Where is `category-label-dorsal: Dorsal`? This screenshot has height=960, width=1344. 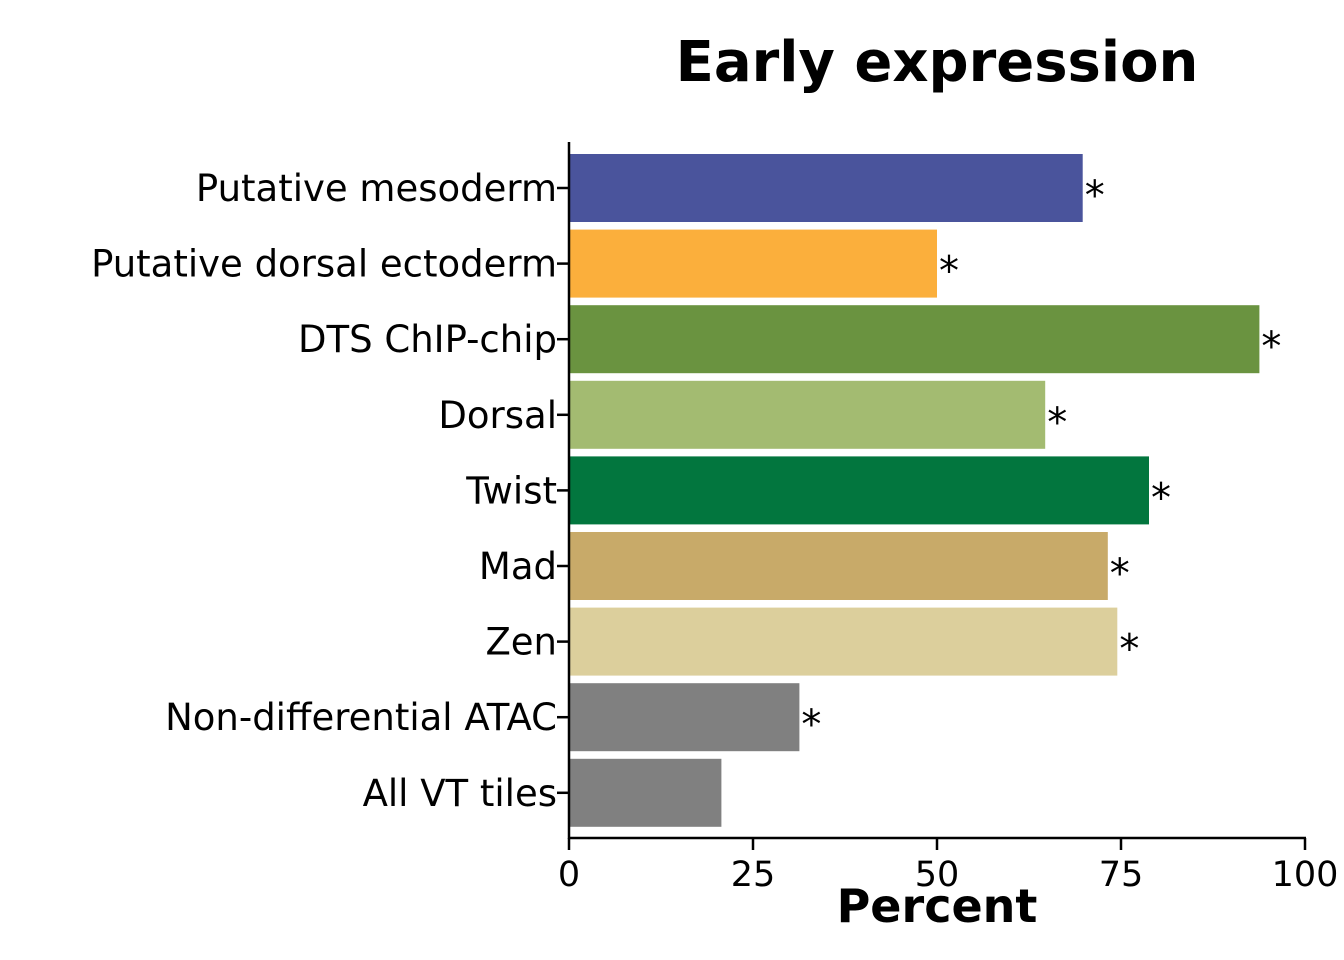 category-label-dorsal: Dorsal is located at coordinates (497, 415).